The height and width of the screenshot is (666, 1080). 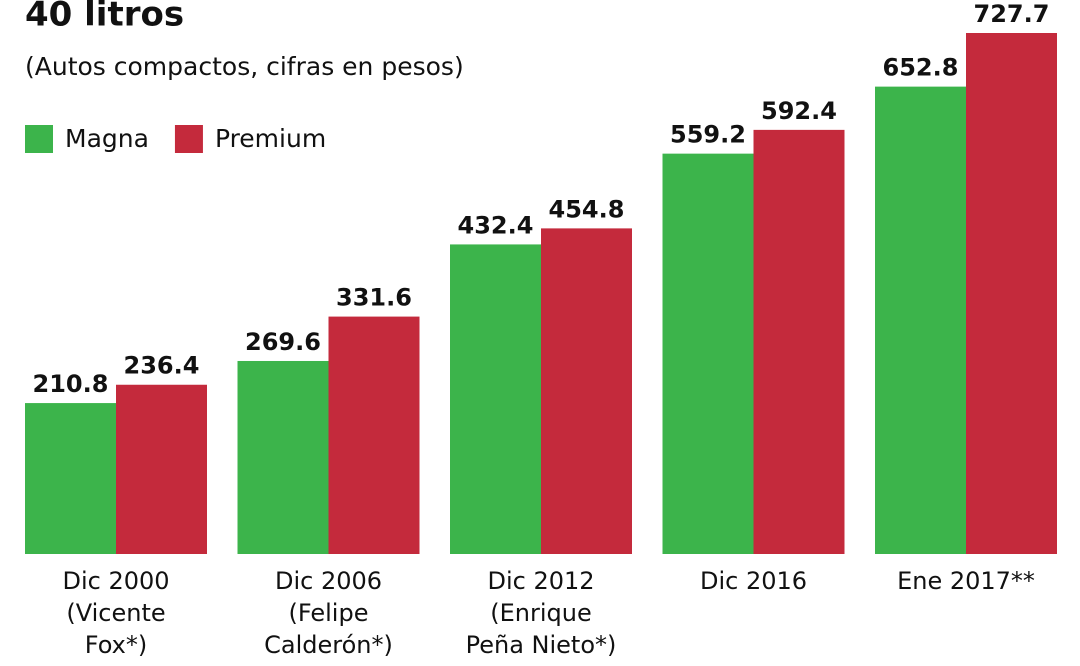 I want to click on value-label: 269.6, so click(x=283, y=342).